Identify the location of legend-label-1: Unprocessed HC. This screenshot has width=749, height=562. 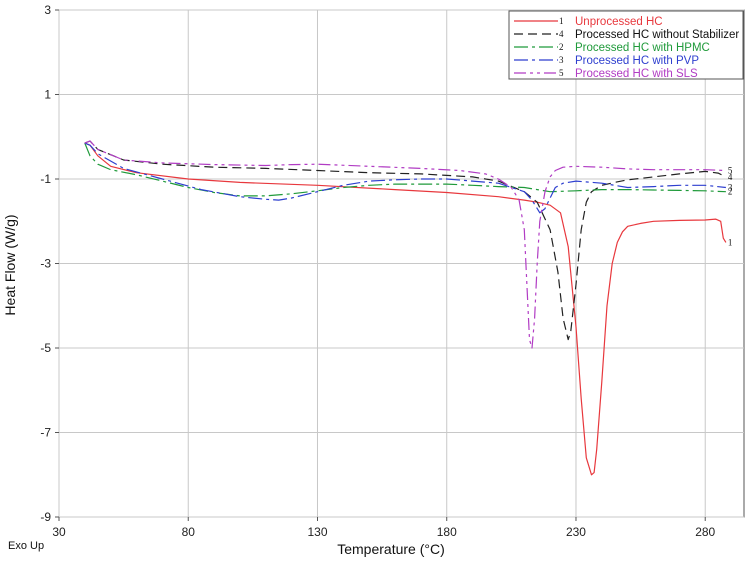
(619, 22).